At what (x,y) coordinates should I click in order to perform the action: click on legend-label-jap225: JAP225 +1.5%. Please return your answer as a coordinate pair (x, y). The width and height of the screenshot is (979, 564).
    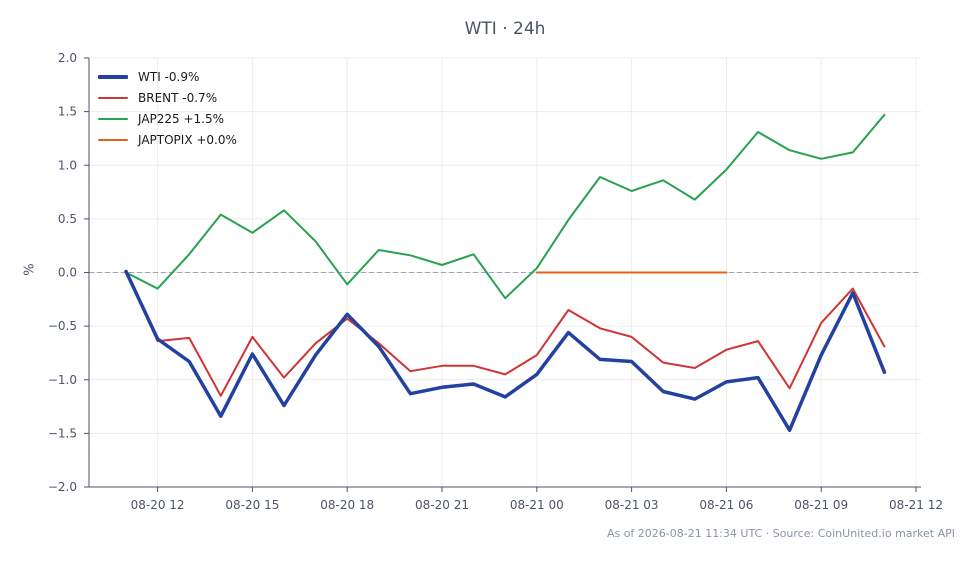
    Looking at the image, I should click on (181, 118).